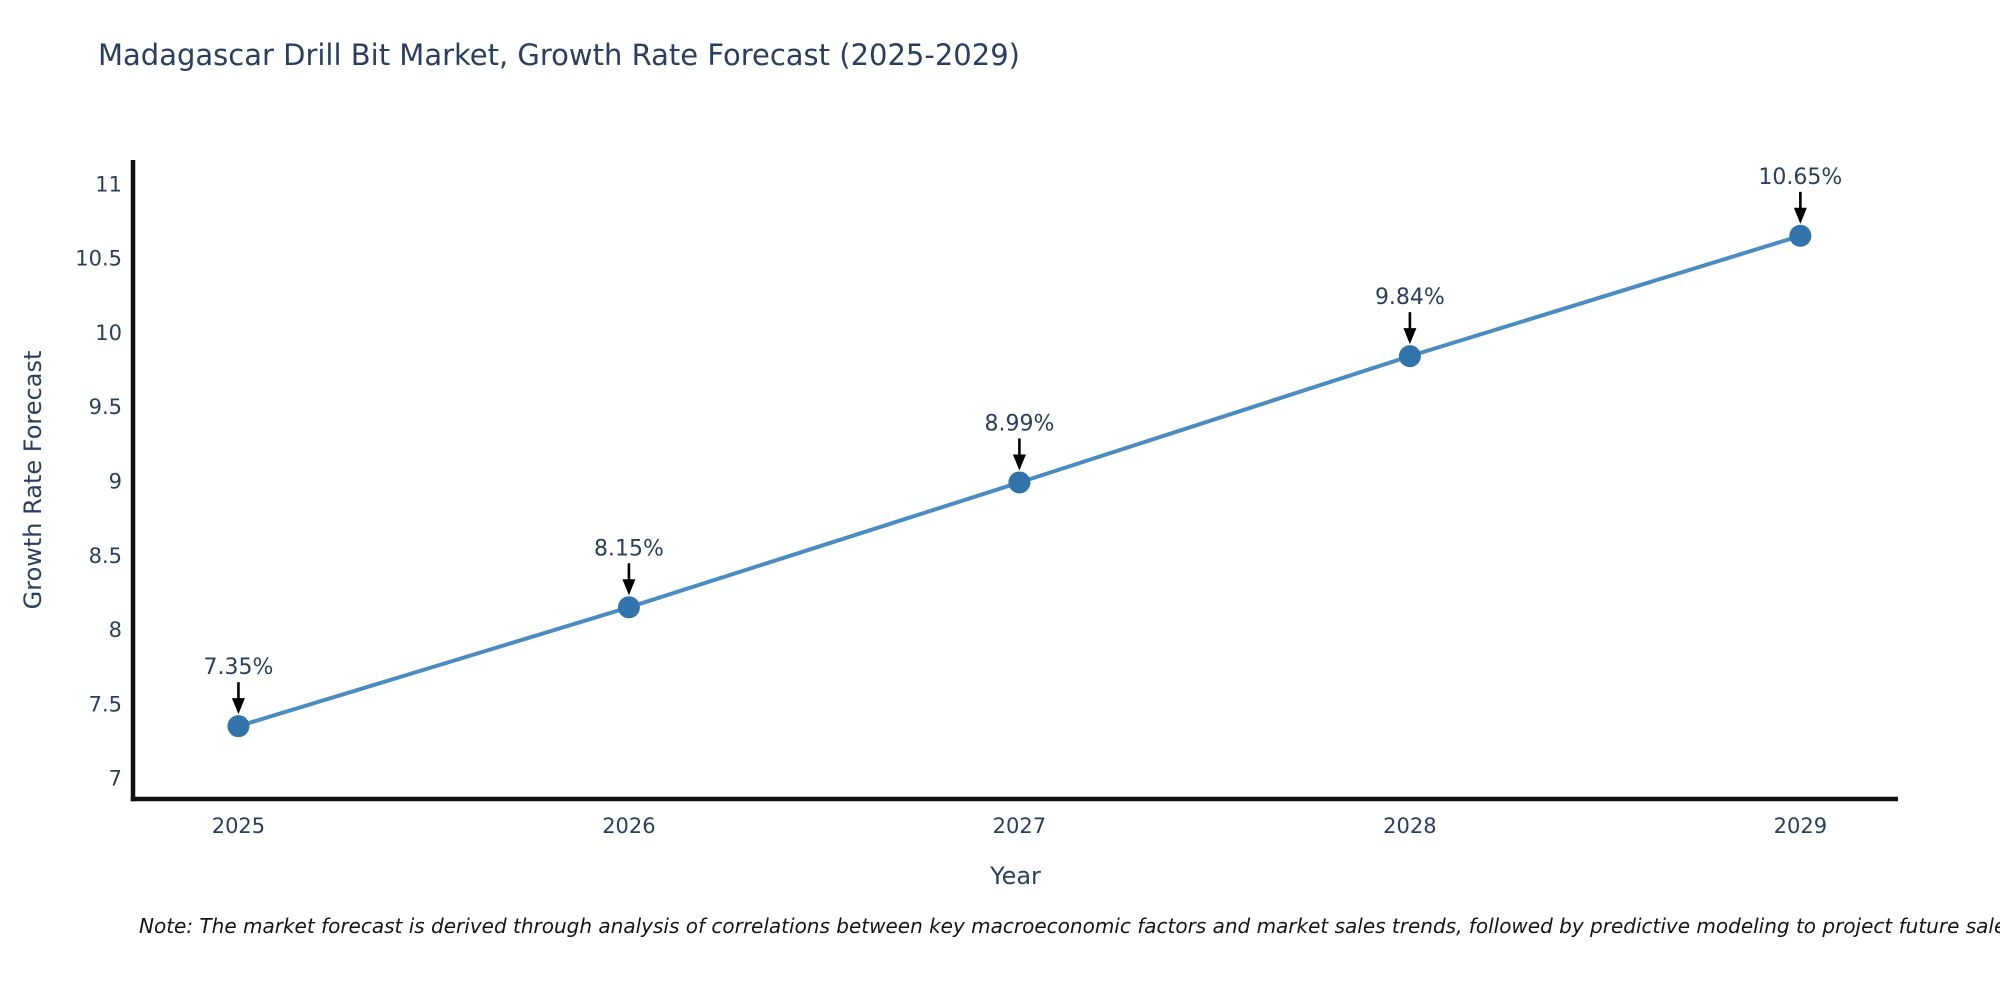  What do you see at coordinates (238, 667) in the screenshot?
I see `annotation-label: 7.35%` at bounding box center [238, 667].